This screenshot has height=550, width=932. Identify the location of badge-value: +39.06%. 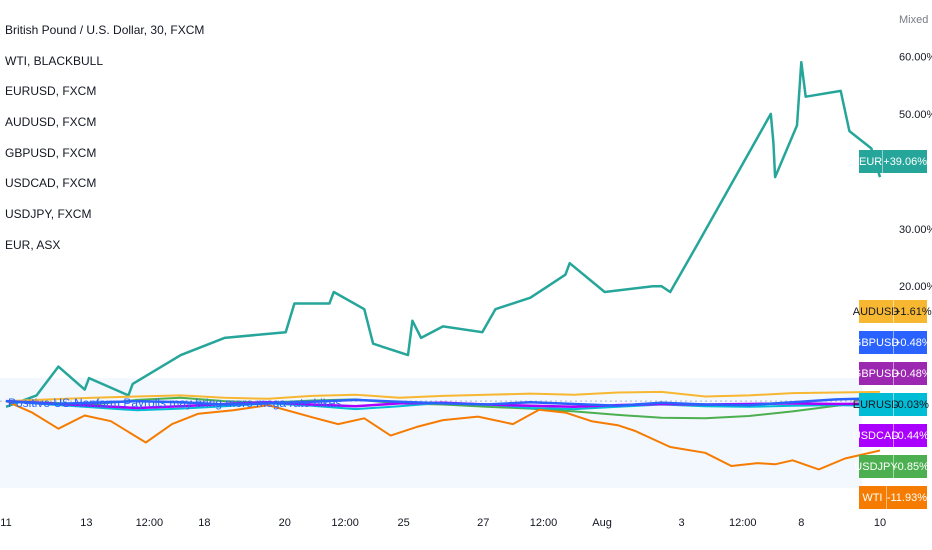
(904, 161).